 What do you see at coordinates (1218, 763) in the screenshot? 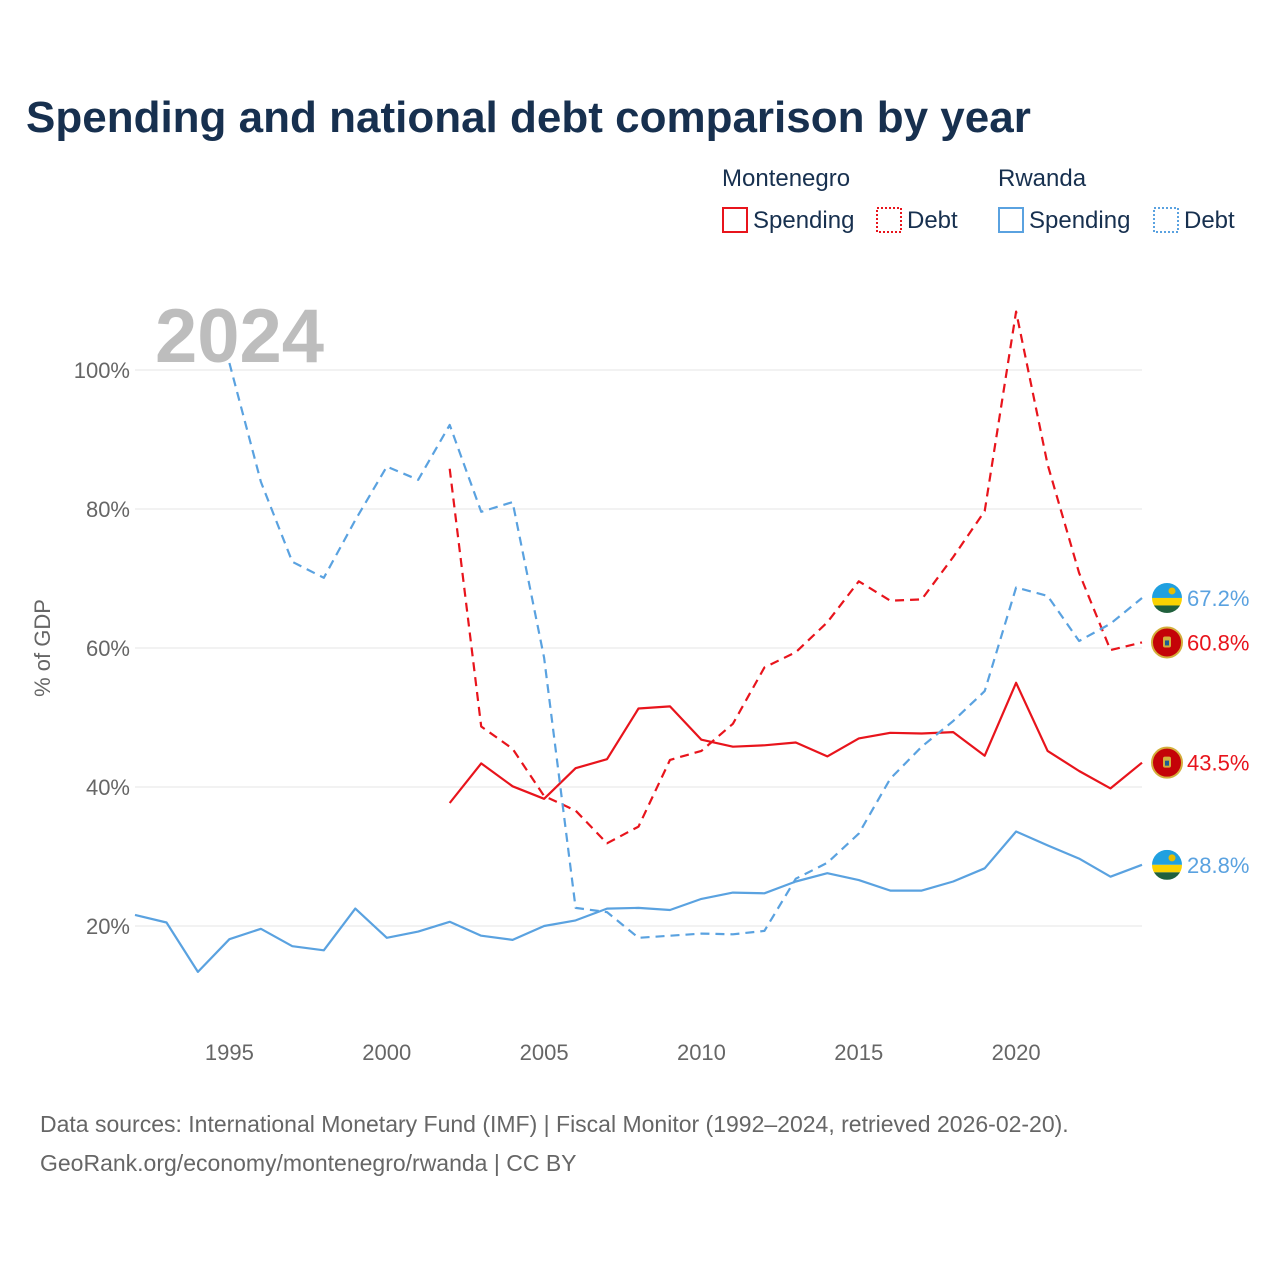
I see `montenegro-spending-end-label: 43.5%` at bounding box center [1218, 763].